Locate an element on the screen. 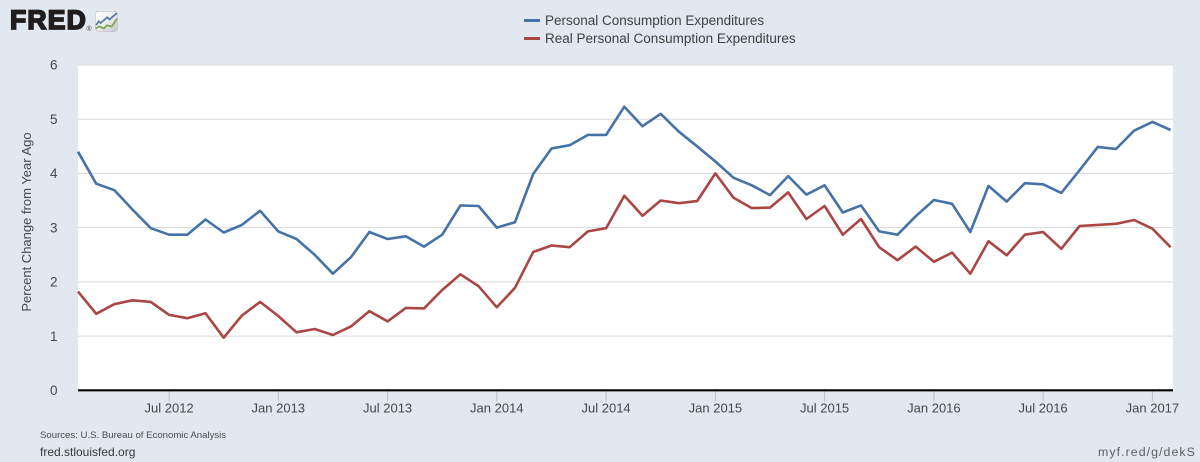 This screenshot has width=1200, height=462. svg-text: 5 is located at coordinates (54, 119).